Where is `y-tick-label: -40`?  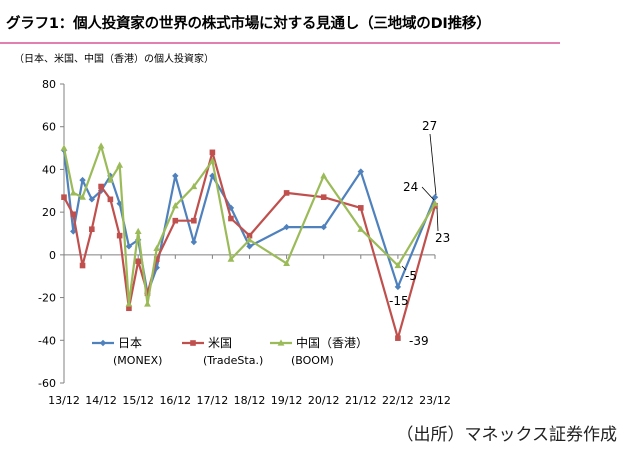 y-tick-label: -40 is located at coordinates (47, 340).